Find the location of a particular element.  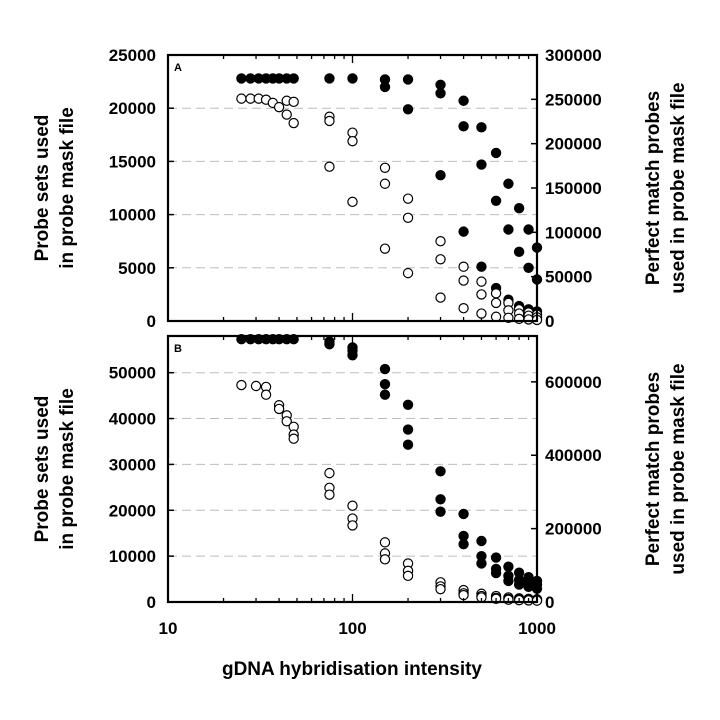

left-axis-title-b-line2: in probe mask file is located at coordinates (67, 469).